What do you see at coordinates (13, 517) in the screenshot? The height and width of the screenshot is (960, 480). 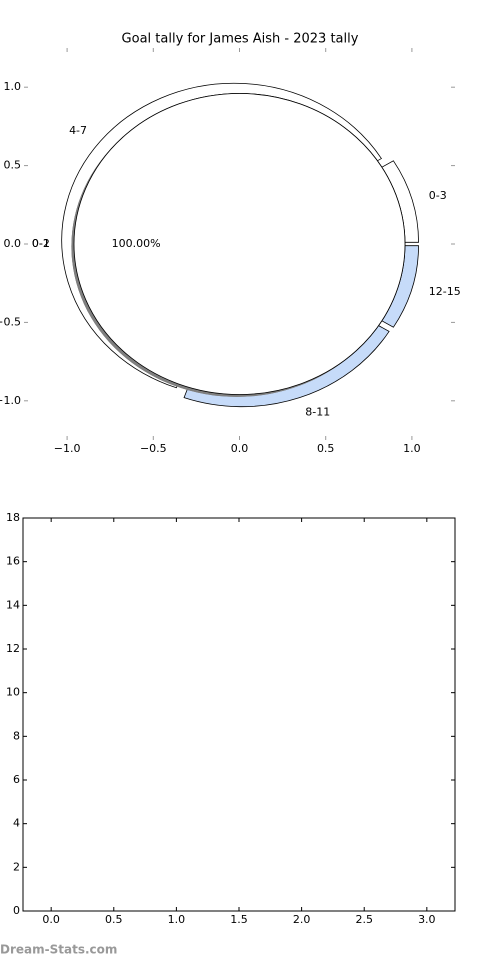 I see `y-tick-label: 18` at bounding box center [13, 517].